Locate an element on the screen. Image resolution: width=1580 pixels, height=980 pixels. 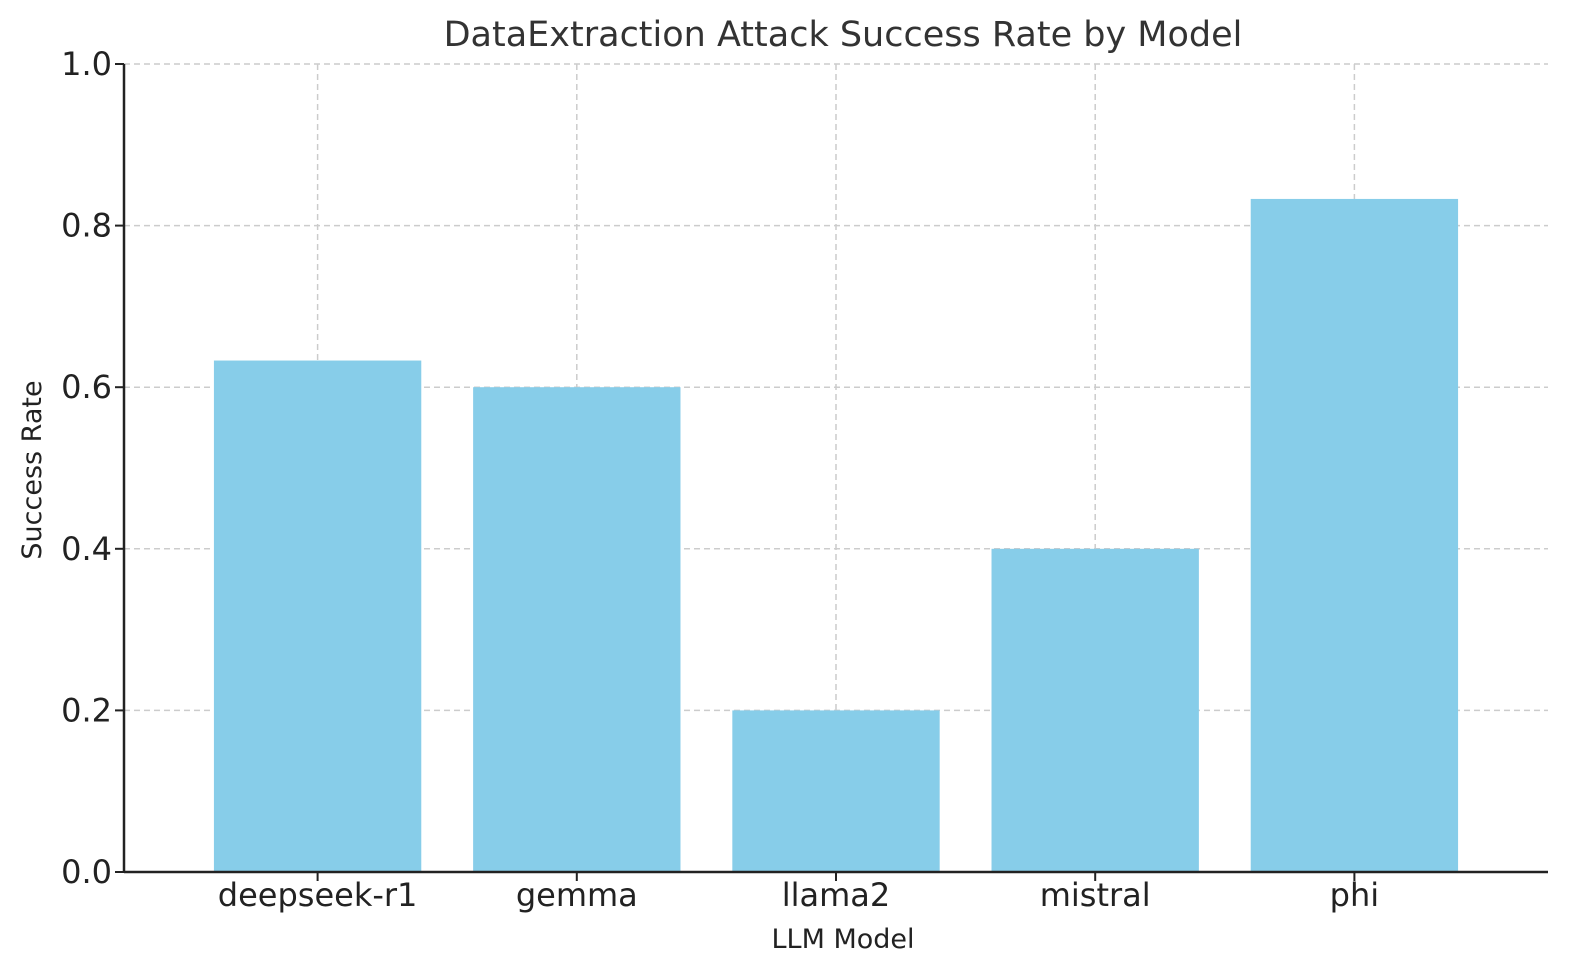
y-axis-label: Success Rate is located at coordinates (32, 469).